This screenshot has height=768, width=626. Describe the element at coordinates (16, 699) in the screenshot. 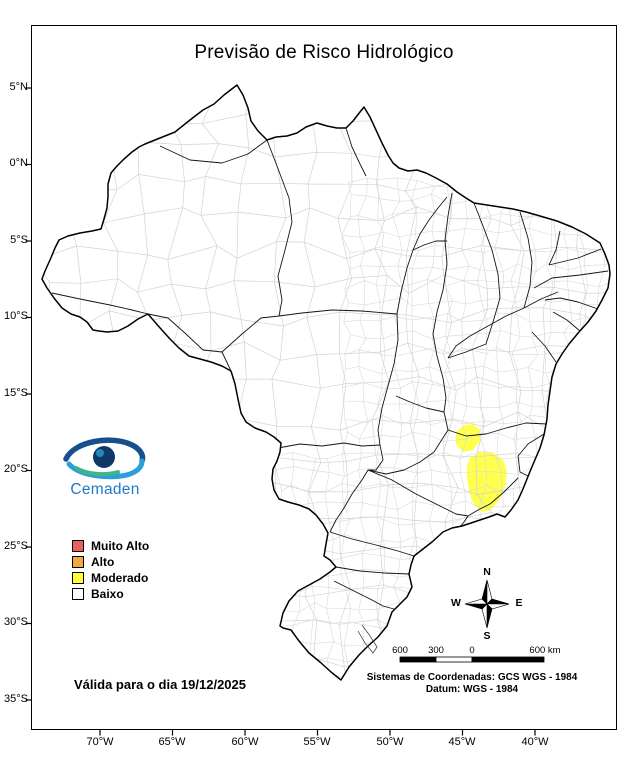

I see `lat-label: 35°S` at that location.